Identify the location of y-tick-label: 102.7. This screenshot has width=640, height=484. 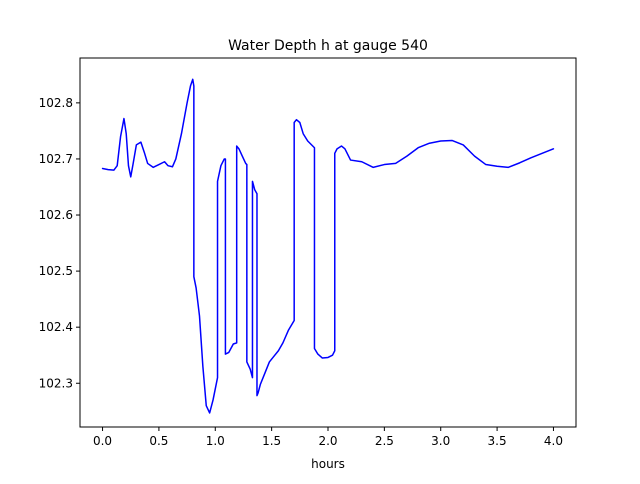
(56, 159).